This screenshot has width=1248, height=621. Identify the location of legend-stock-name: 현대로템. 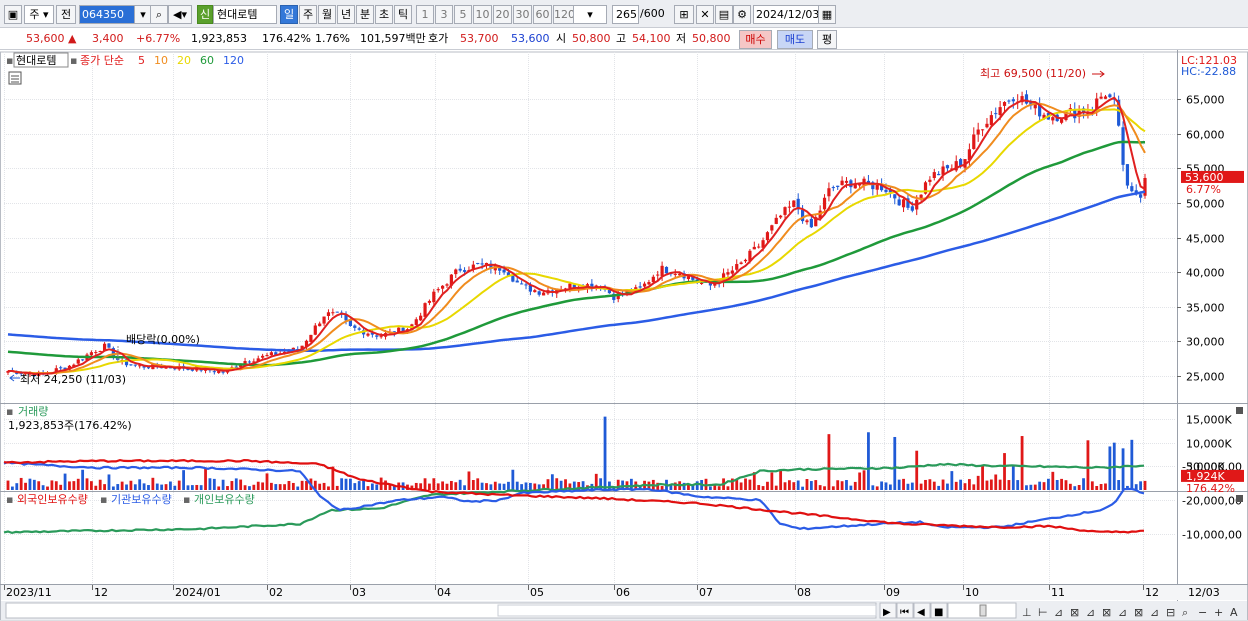
(36, 60).